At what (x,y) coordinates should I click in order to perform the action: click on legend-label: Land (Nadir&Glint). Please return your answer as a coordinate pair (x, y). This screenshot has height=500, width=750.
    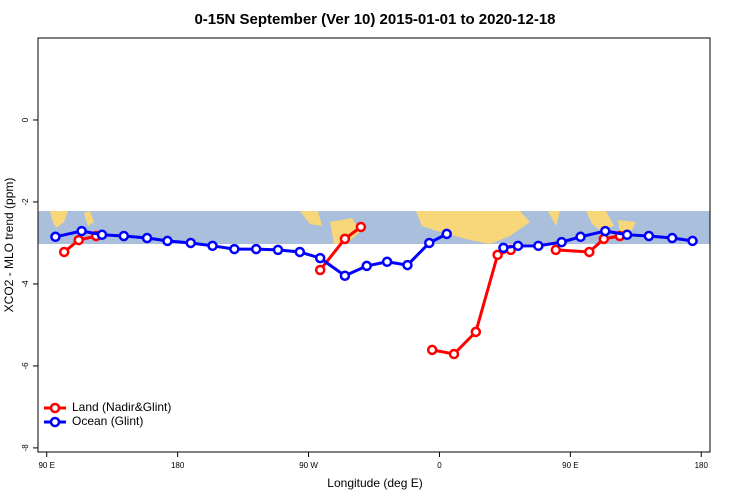
    Looking at the image, I should click on (121, 407).